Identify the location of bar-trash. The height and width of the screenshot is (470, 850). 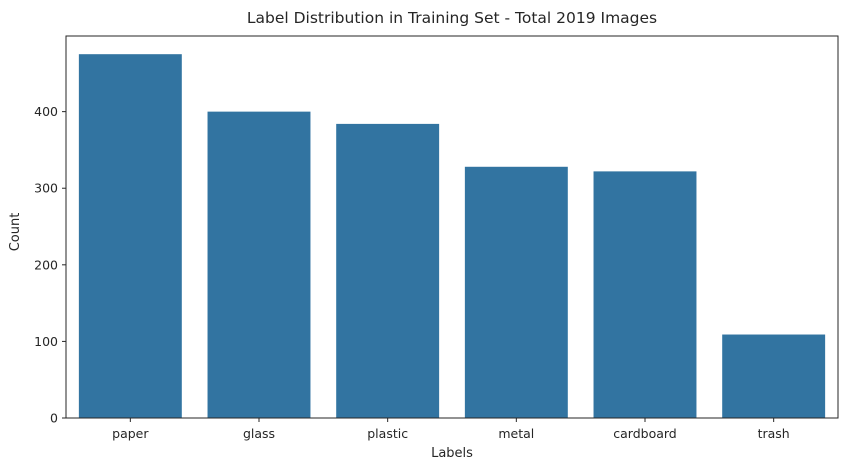
(774, 376).